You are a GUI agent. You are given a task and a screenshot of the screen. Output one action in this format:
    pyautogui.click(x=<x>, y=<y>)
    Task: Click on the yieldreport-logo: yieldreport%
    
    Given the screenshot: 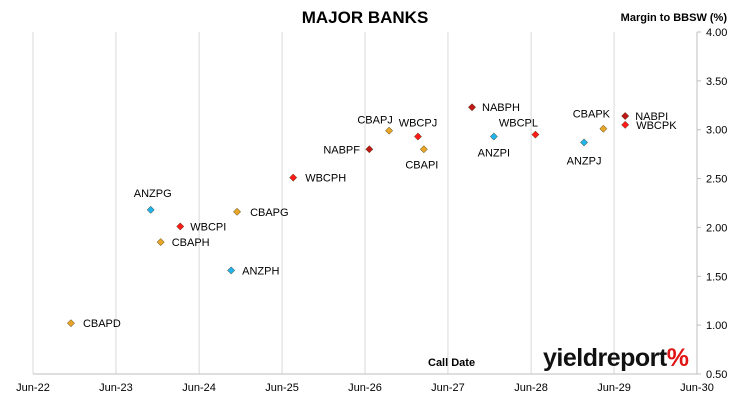 What is the action you would take?
    pyautogui.click(x=616, y=358)
    